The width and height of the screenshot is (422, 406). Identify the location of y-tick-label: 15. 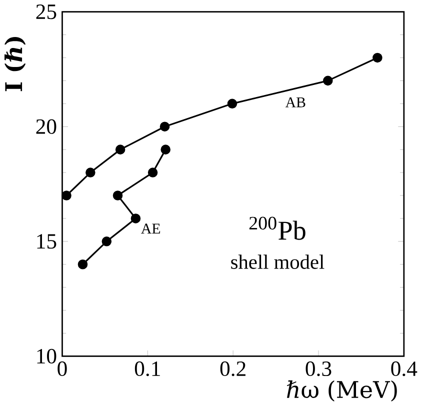
(46, 241).